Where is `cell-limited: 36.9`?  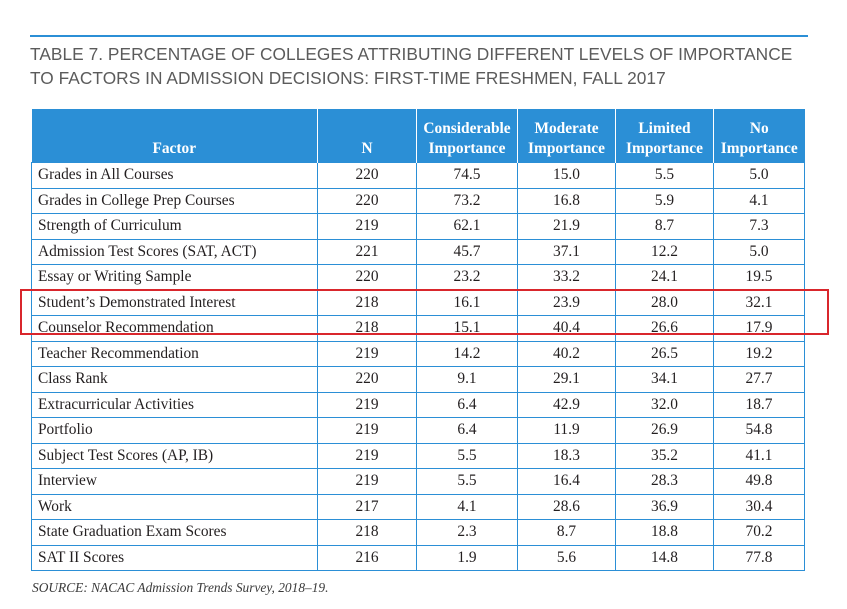 cell-limited: 36.9 is located at coordinates (664, 506).